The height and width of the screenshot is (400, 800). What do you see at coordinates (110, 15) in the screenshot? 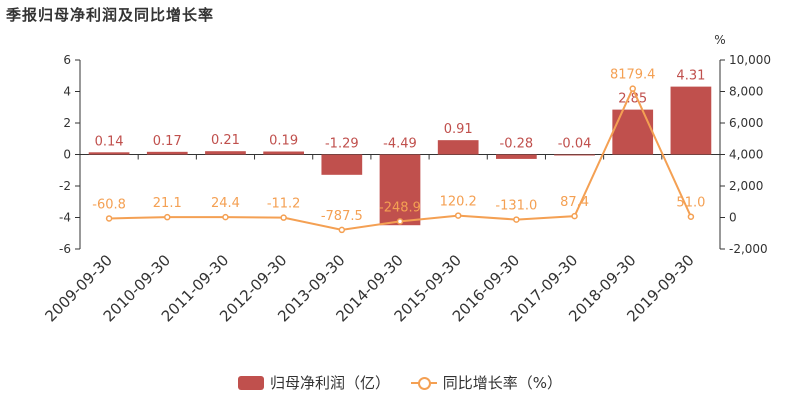
I see `chart-title: 季报归母净利润及同比增长率` at bounding box center [110, 15].